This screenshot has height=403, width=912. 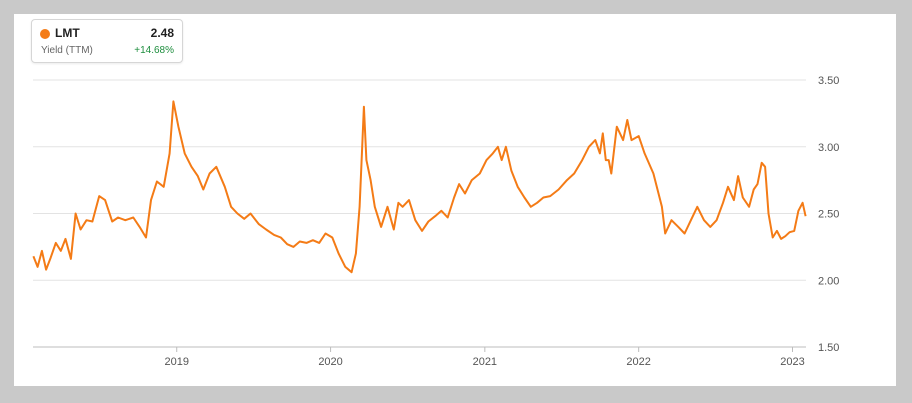 I want to click on metric-label: Yield (TTM), so click(x=67, y=50).